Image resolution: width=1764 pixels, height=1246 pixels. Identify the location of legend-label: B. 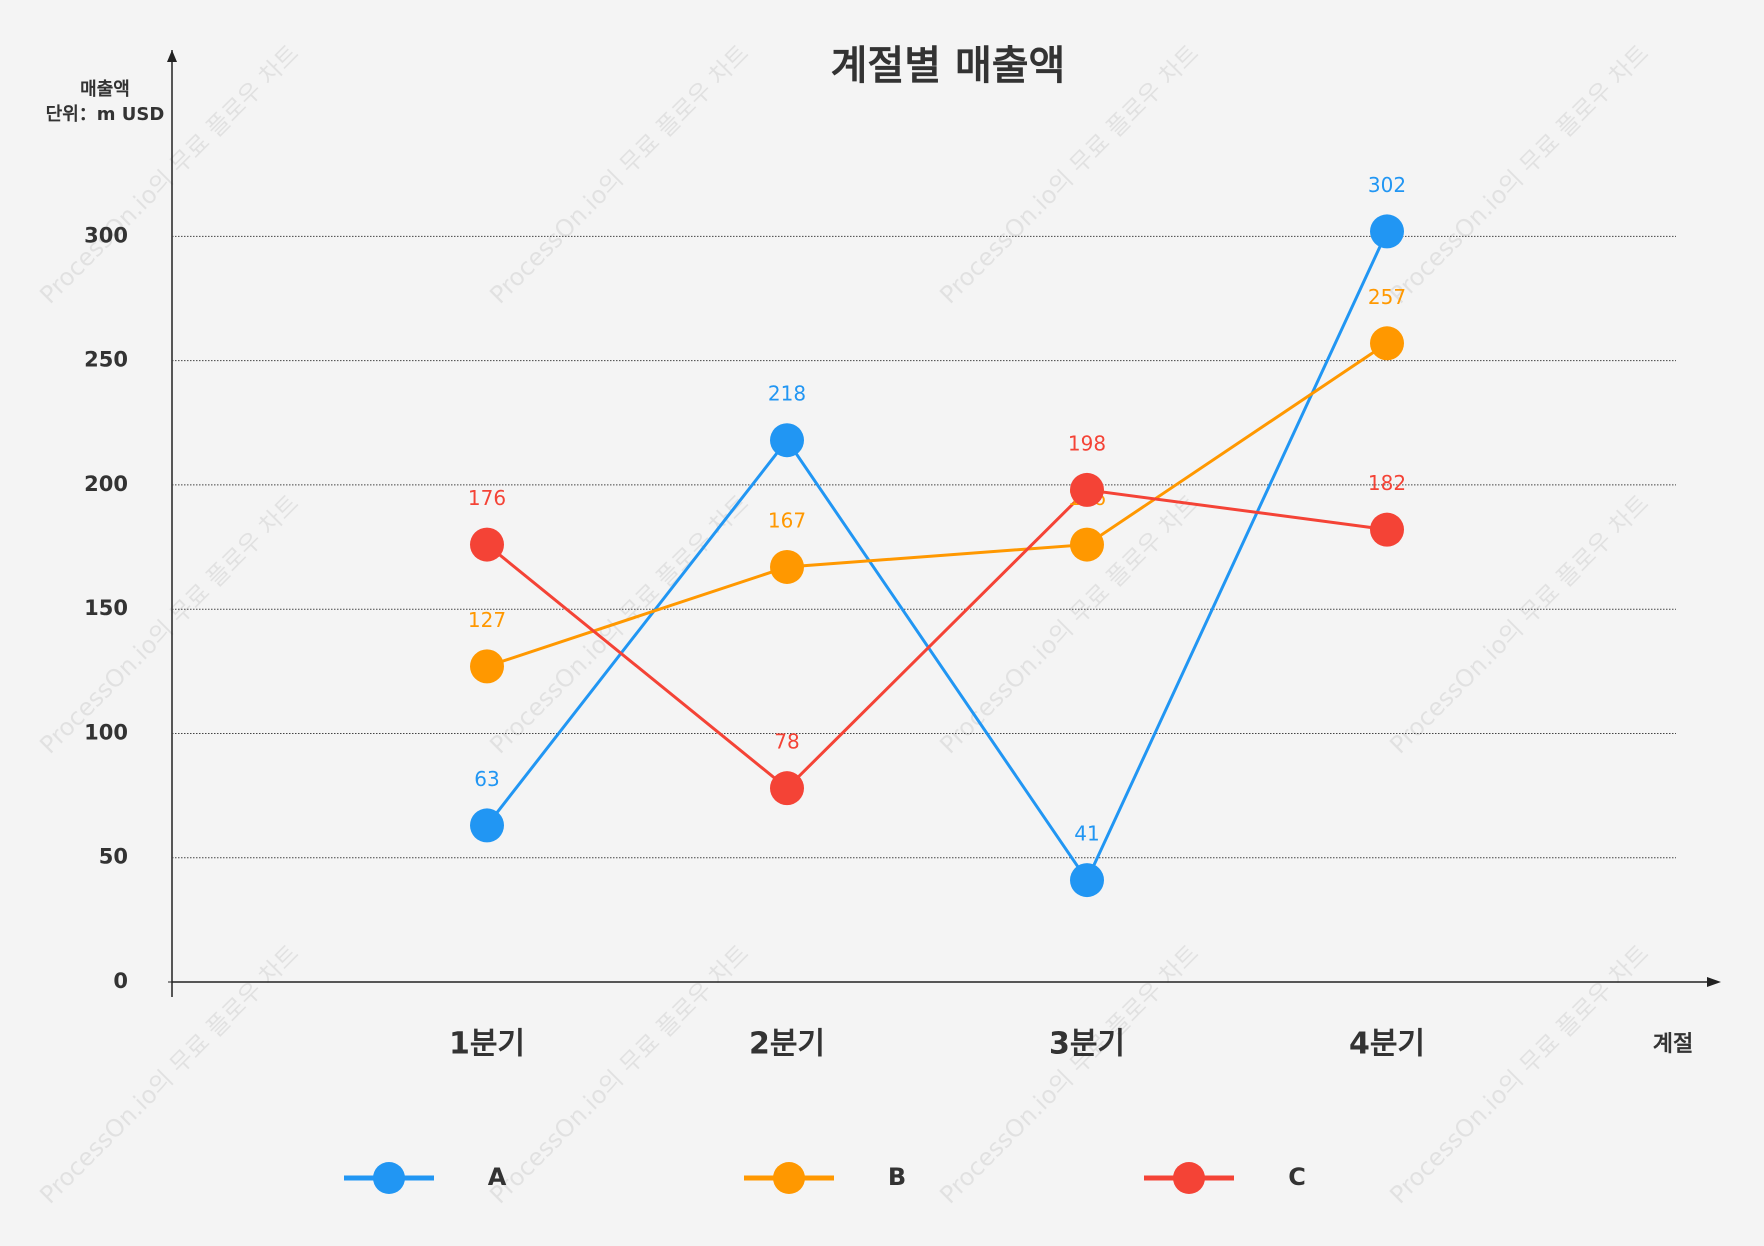
(897, 1177).